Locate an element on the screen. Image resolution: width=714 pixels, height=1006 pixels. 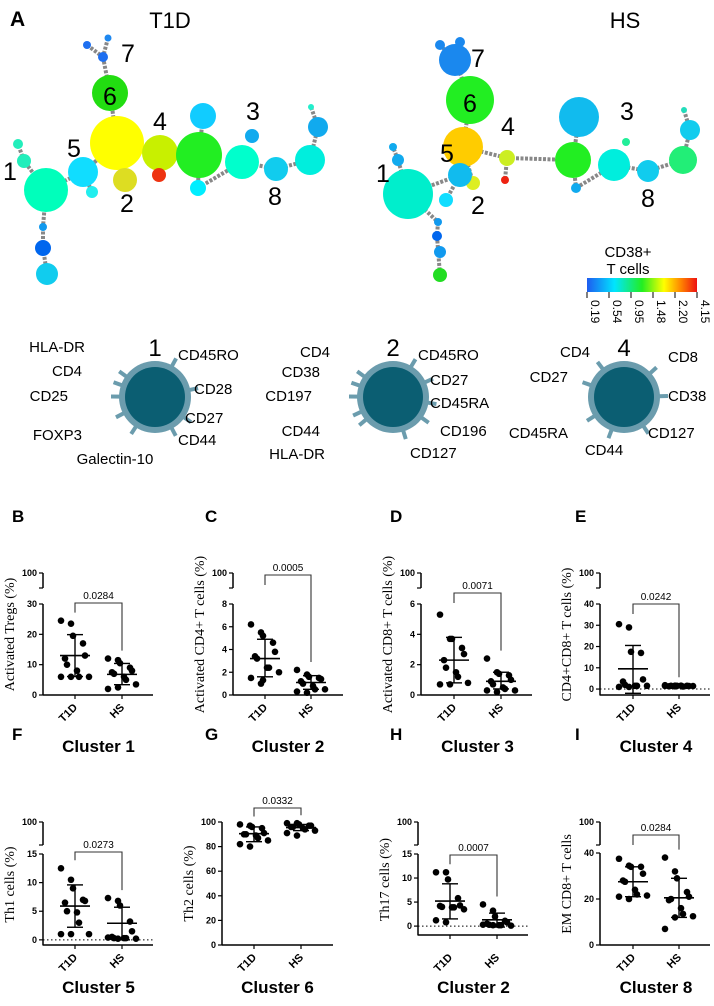
y-axis-label: CD4+CD8+ T cells (%) is located at coordinates (567, 634).